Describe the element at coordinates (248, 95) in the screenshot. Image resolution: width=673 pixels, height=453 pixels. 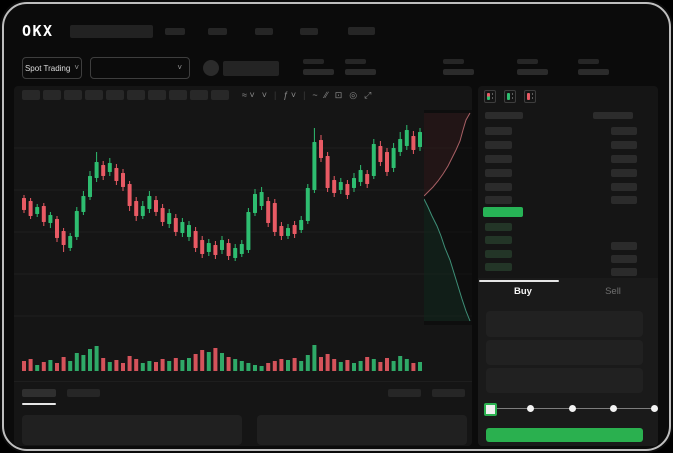
I see `candle-style-icon: ≈ ˅` at that location.